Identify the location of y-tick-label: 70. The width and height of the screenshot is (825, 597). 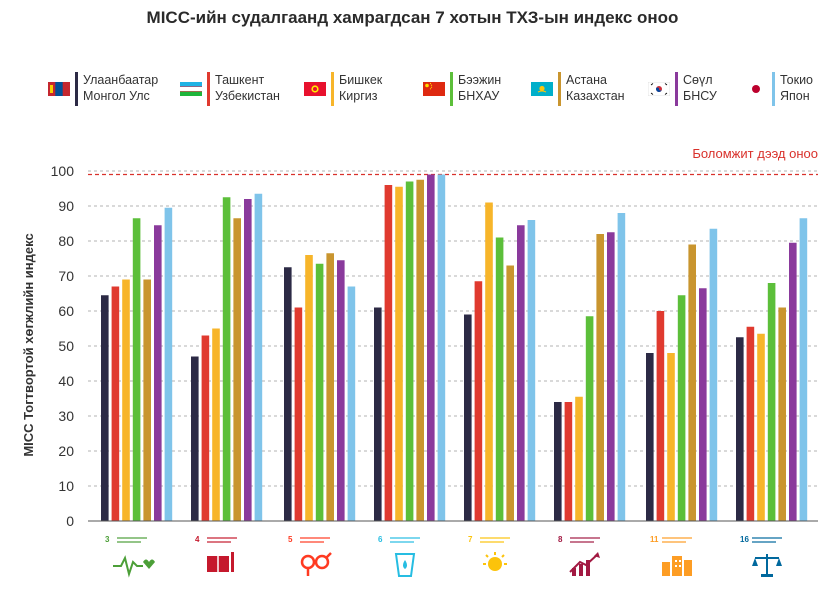
(66, 276).